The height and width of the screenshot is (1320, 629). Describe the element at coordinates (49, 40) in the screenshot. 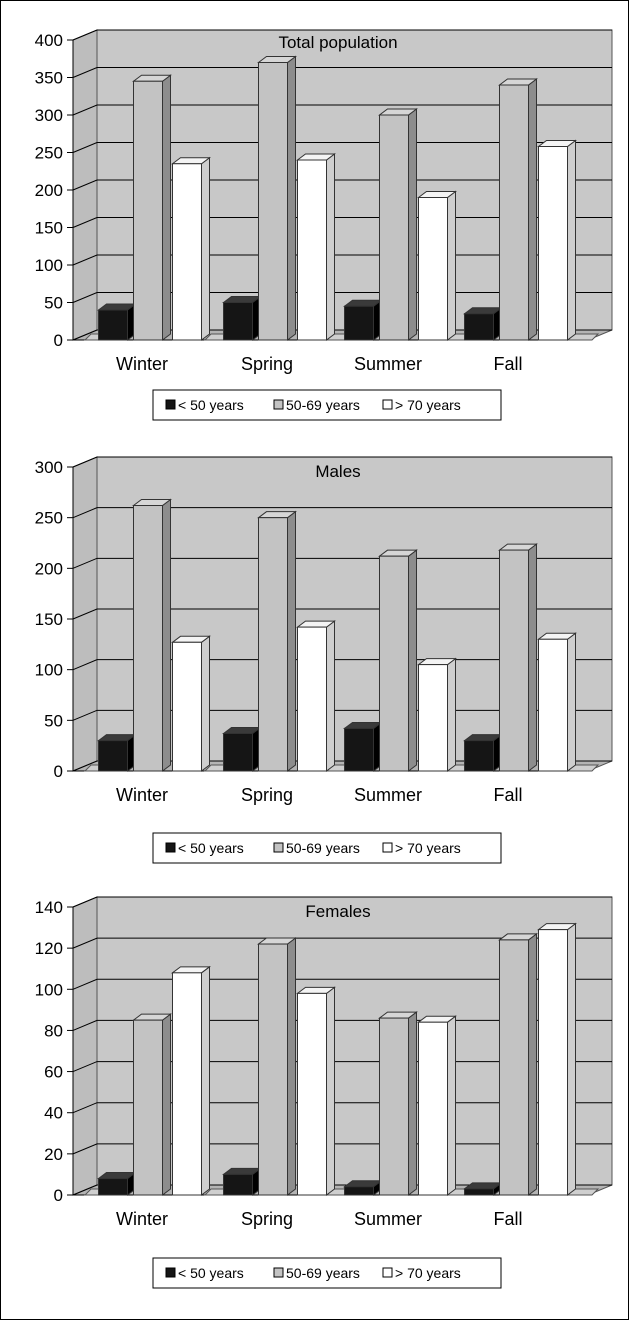

I see `y-tick-label: 400` at that location.